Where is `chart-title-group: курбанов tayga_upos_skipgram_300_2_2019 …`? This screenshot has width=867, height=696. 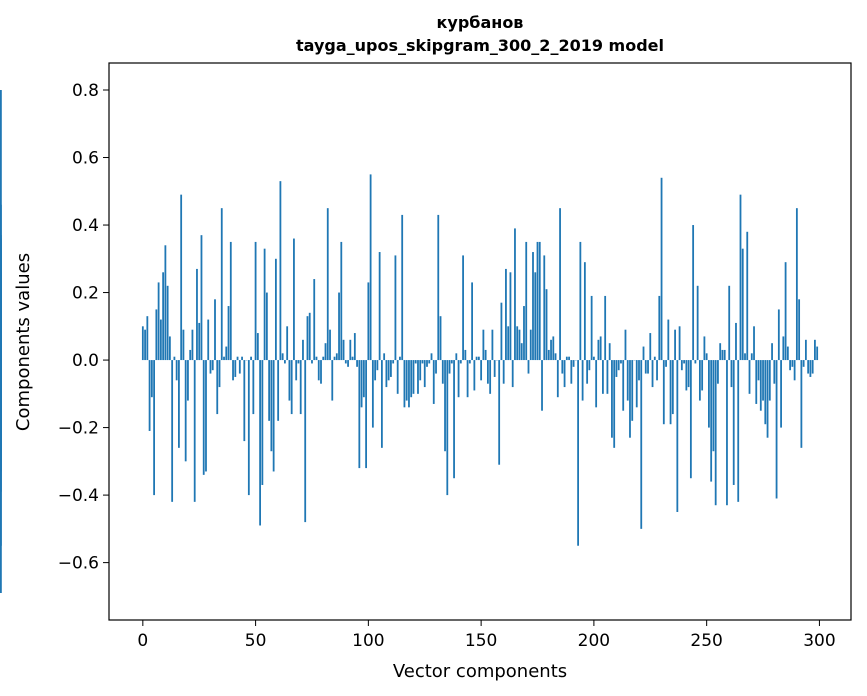 chart-title-group: курбанов tayga_upos_skipgram_300_2_2019 … is located at coordinates (480, 34).